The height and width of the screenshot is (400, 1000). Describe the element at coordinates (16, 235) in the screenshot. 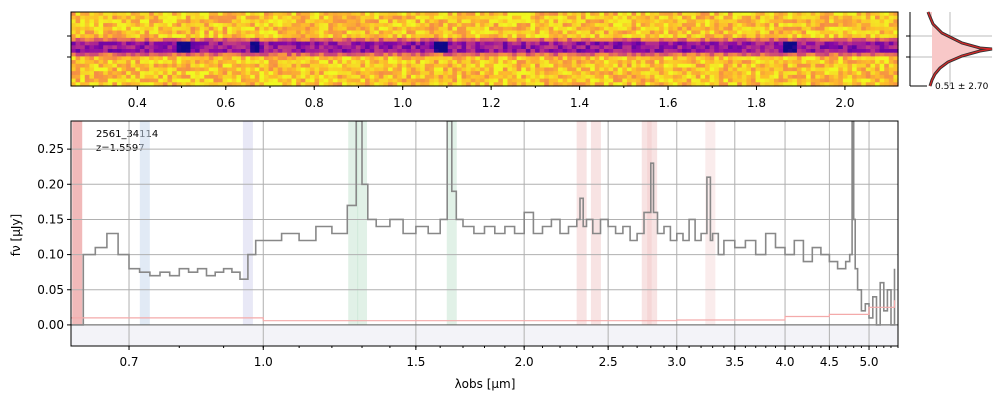

I see `y-axis-label: fν [μJy]` at that location.